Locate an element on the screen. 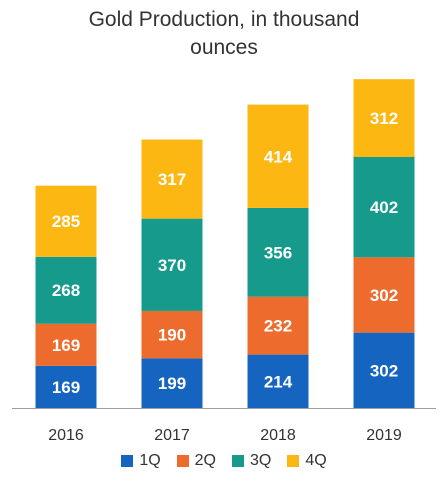  data-label-2Q-2018: 232 is located at coordinates (278, 326).